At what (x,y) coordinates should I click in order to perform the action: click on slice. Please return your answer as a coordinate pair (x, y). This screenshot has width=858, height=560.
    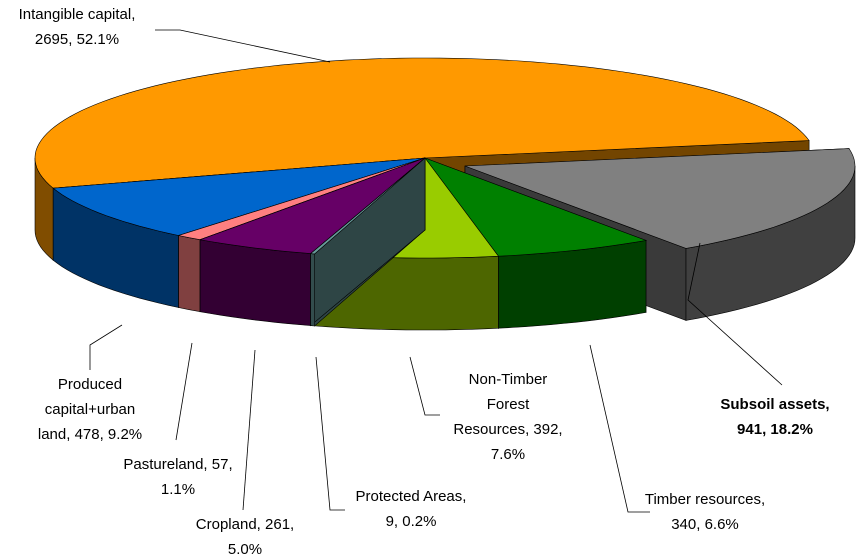
    Looking at the image, I should click on (367, 242).